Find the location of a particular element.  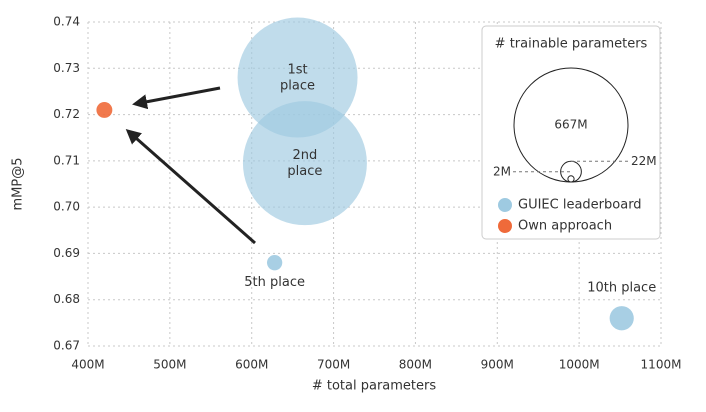

point-label: 1st place is located at coordinates (297, 77).